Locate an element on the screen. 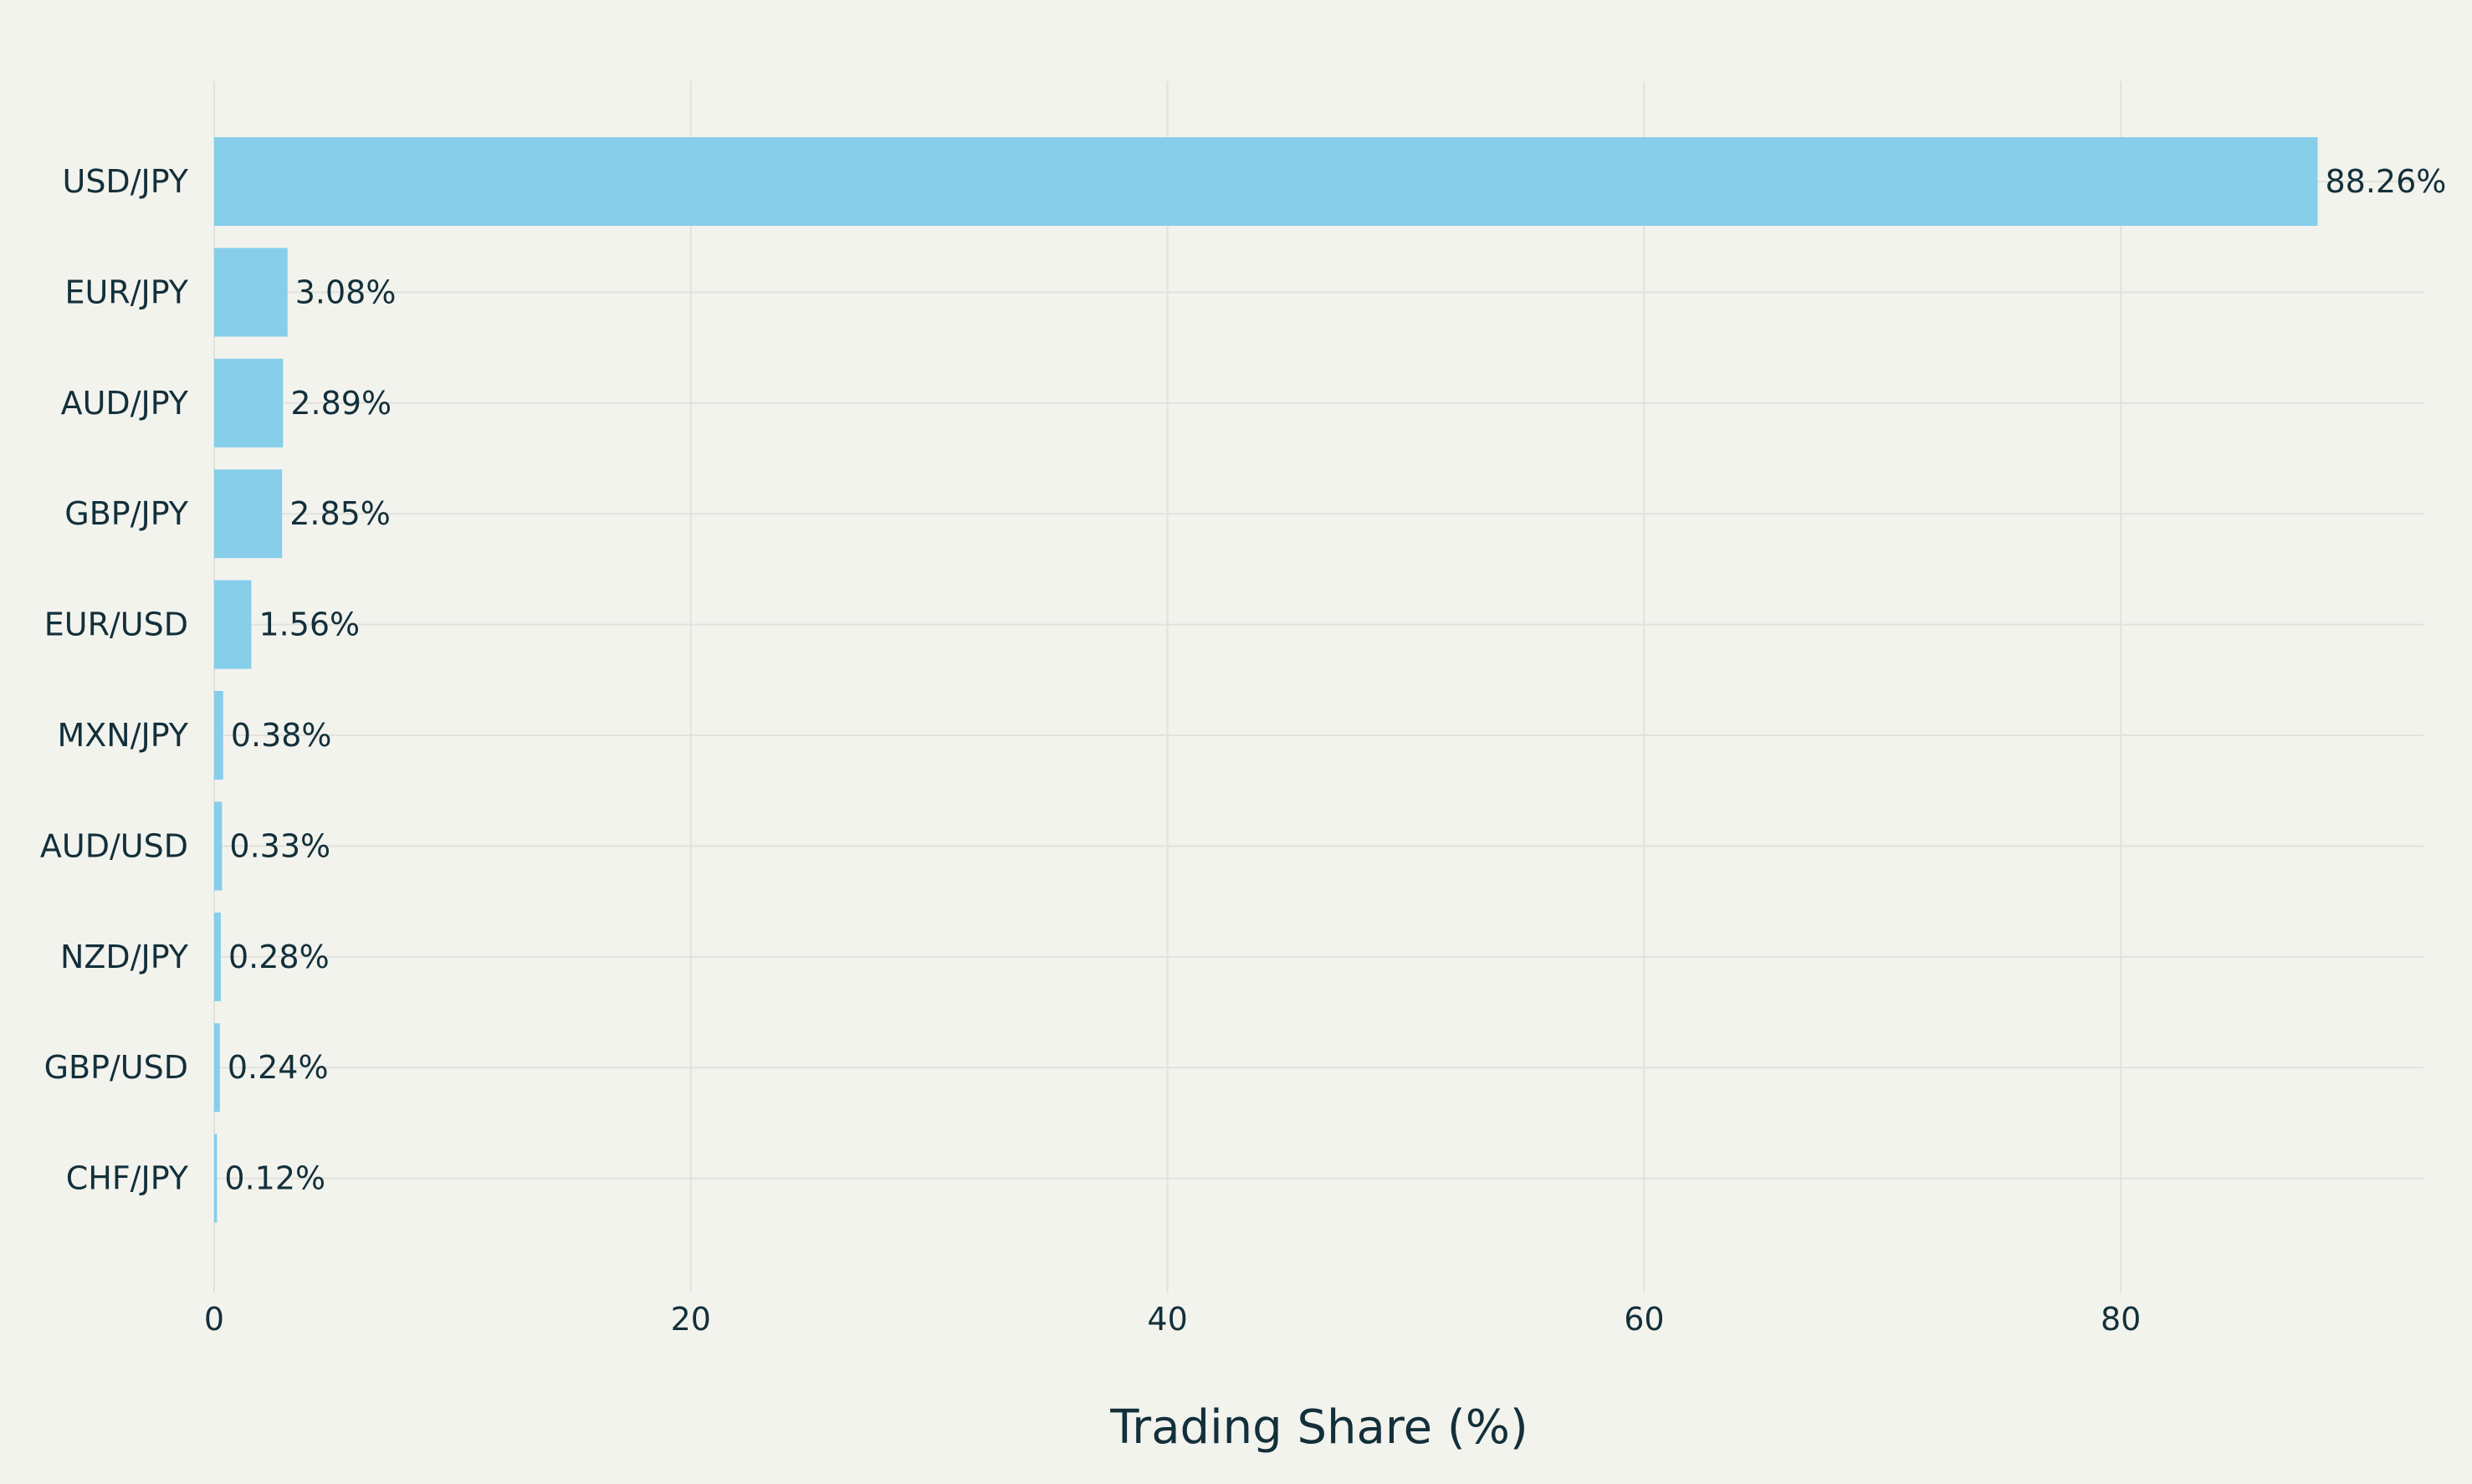 The height and width of the screenshot is (1484, 2472). bar-eur-jpy is located at coordinates (251, 292).